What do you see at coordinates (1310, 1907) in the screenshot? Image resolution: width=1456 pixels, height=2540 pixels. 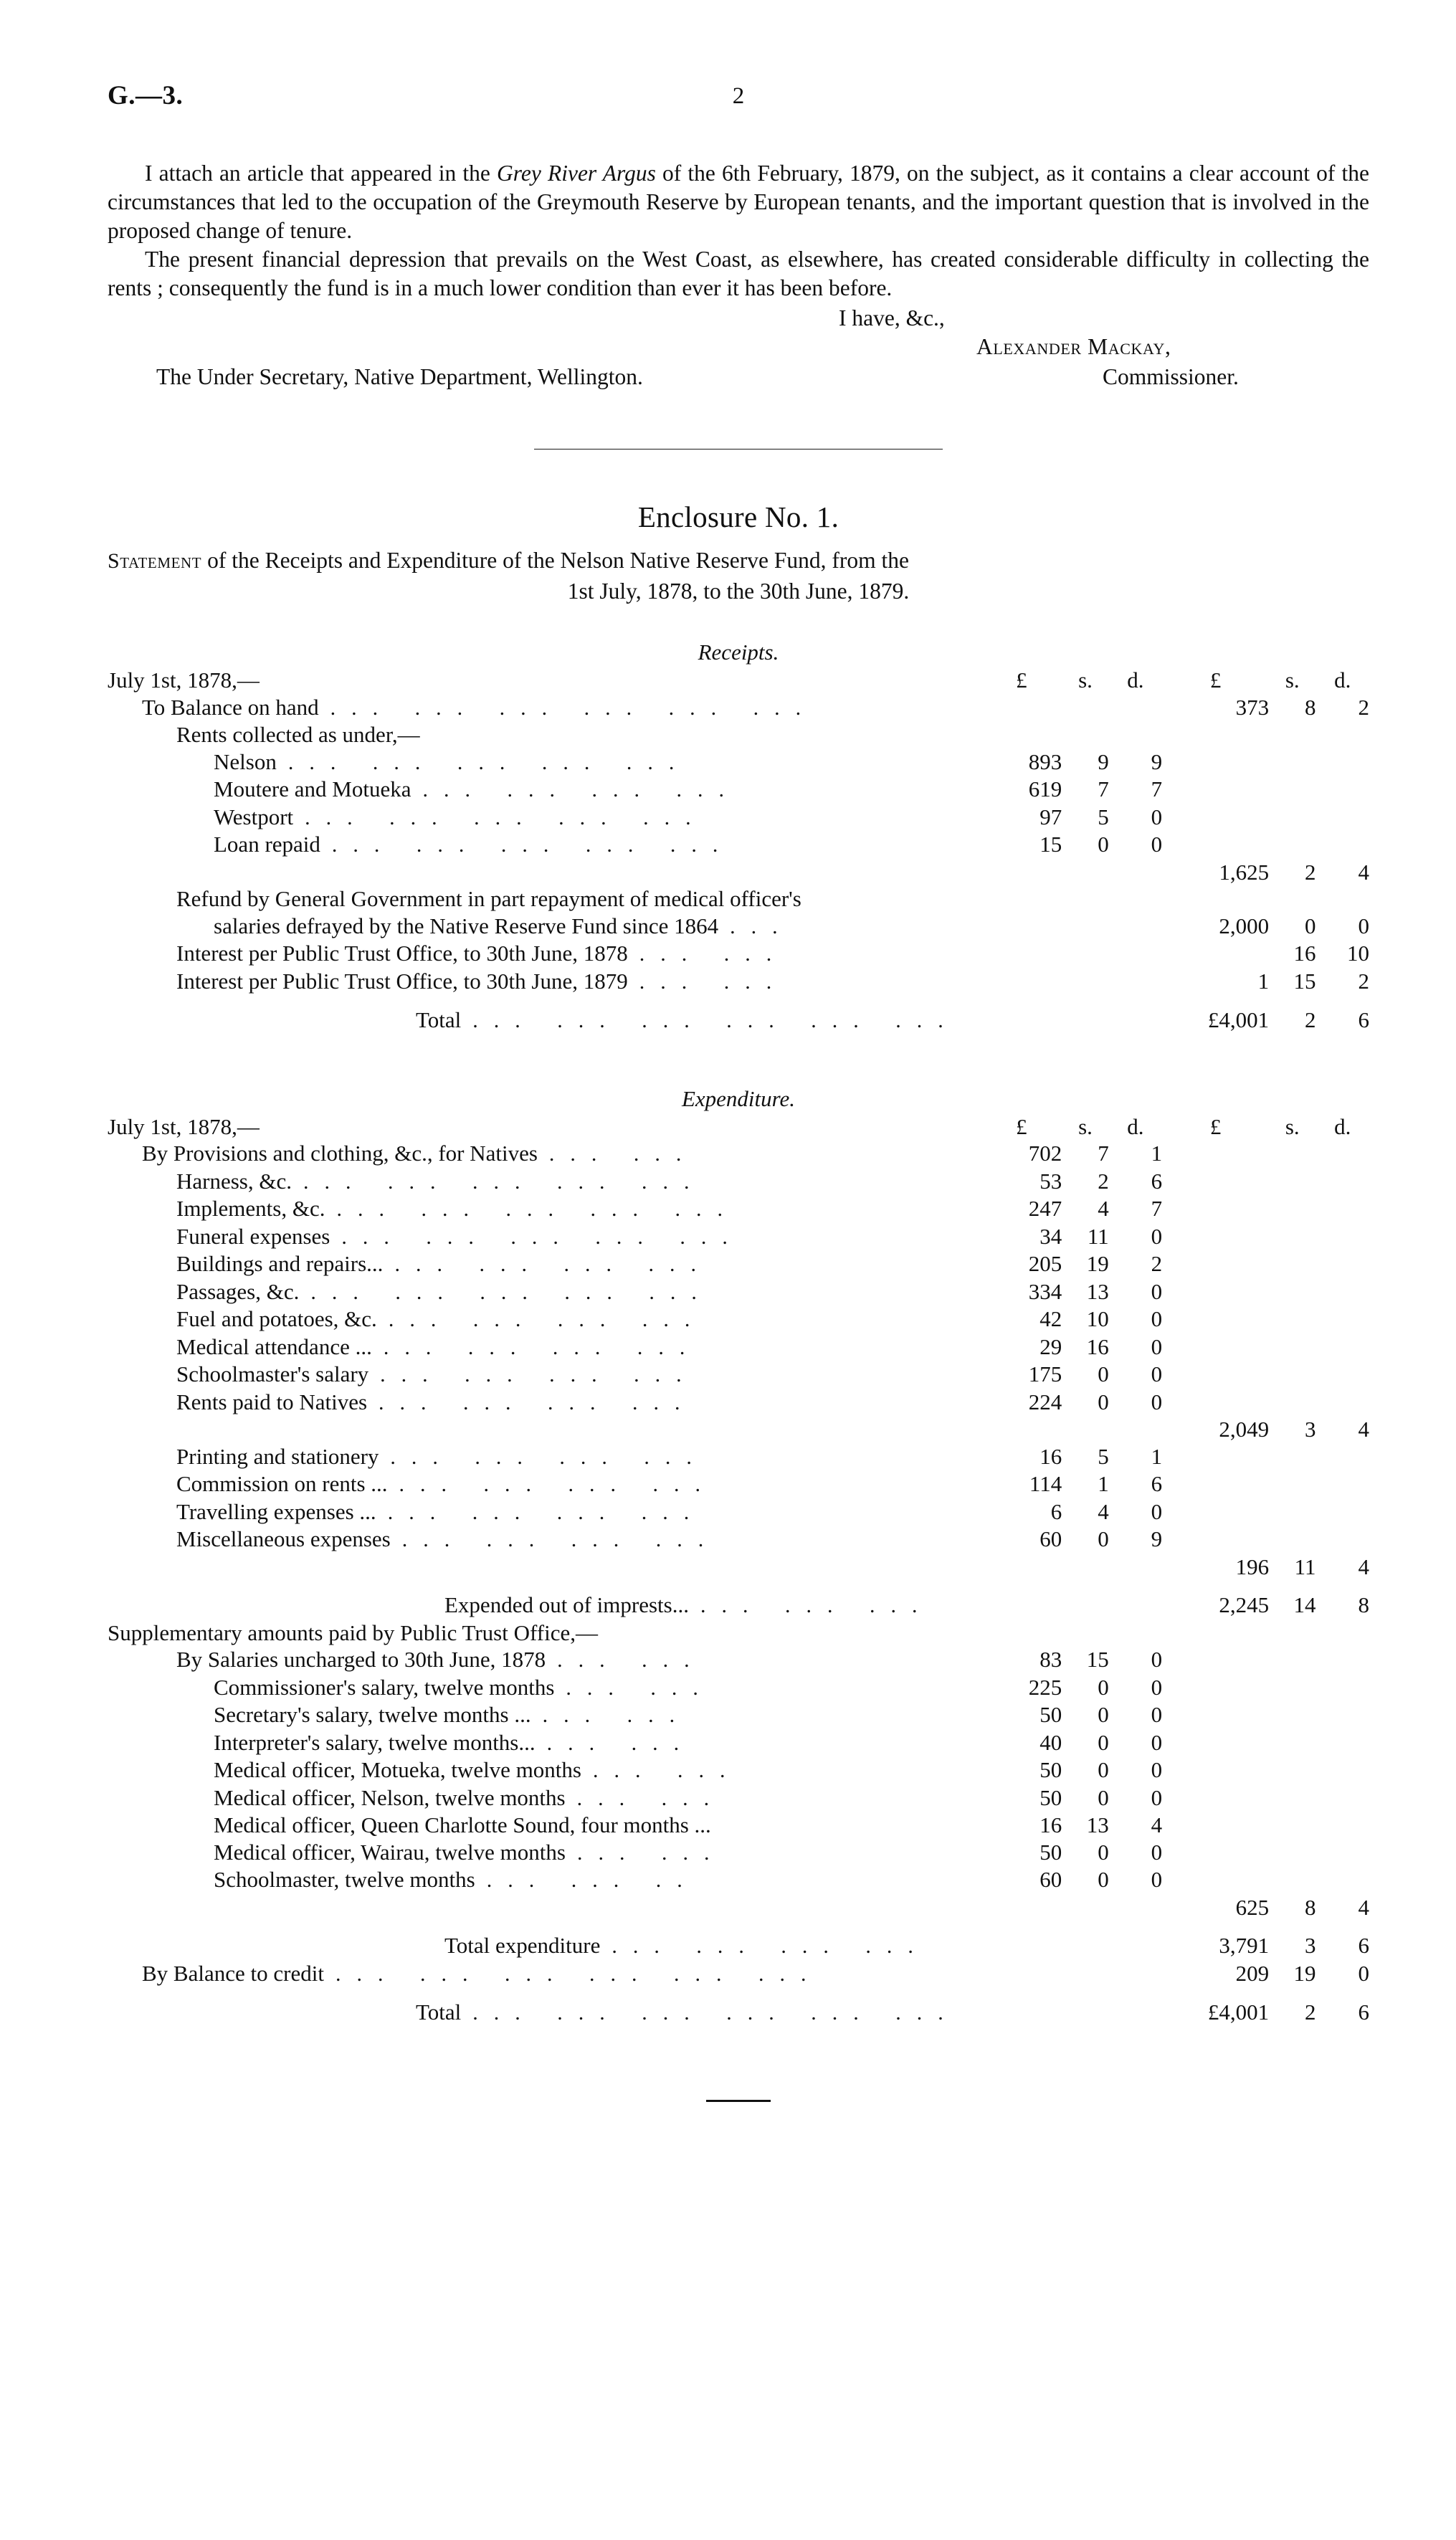 I see `subtotal-3-shillings: 8` at bounding box center [1310, 1907].